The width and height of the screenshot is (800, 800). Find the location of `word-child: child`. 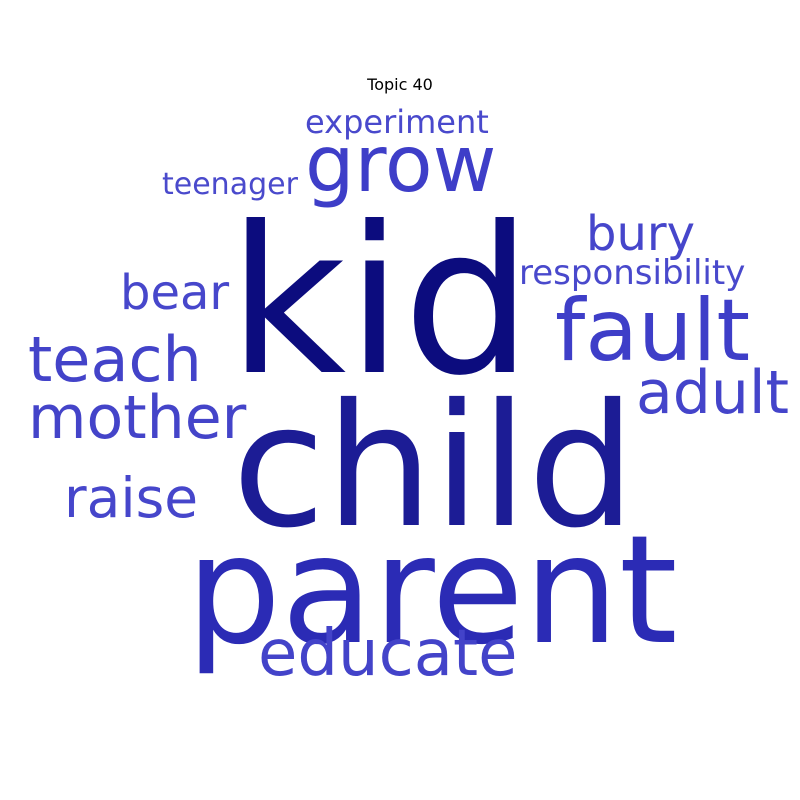

word-child: child is located at coordinates (434, 466).